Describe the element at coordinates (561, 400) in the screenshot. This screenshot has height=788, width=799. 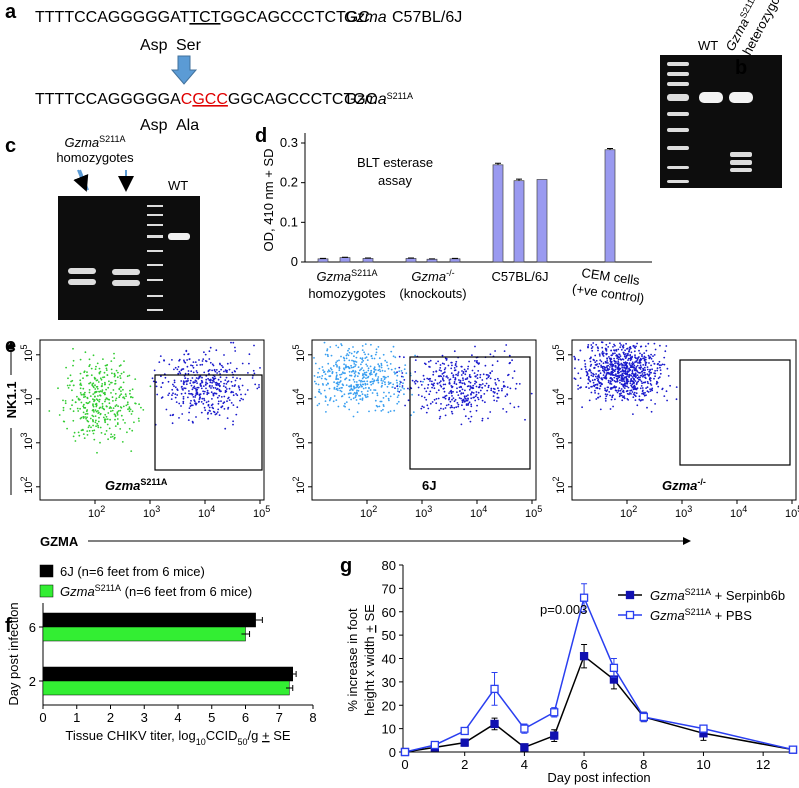
I see `y-tick-label-part: 10` at that location.